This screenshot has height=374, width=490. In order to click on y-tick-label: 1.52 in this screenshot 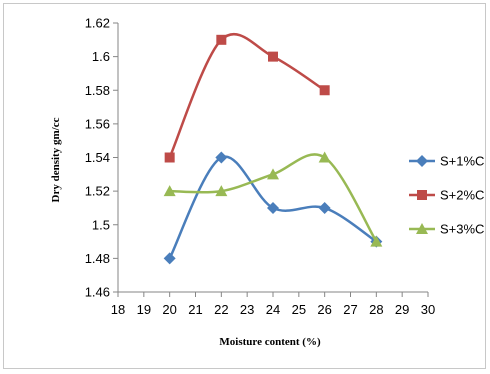, I will do `click(97, 191)`.